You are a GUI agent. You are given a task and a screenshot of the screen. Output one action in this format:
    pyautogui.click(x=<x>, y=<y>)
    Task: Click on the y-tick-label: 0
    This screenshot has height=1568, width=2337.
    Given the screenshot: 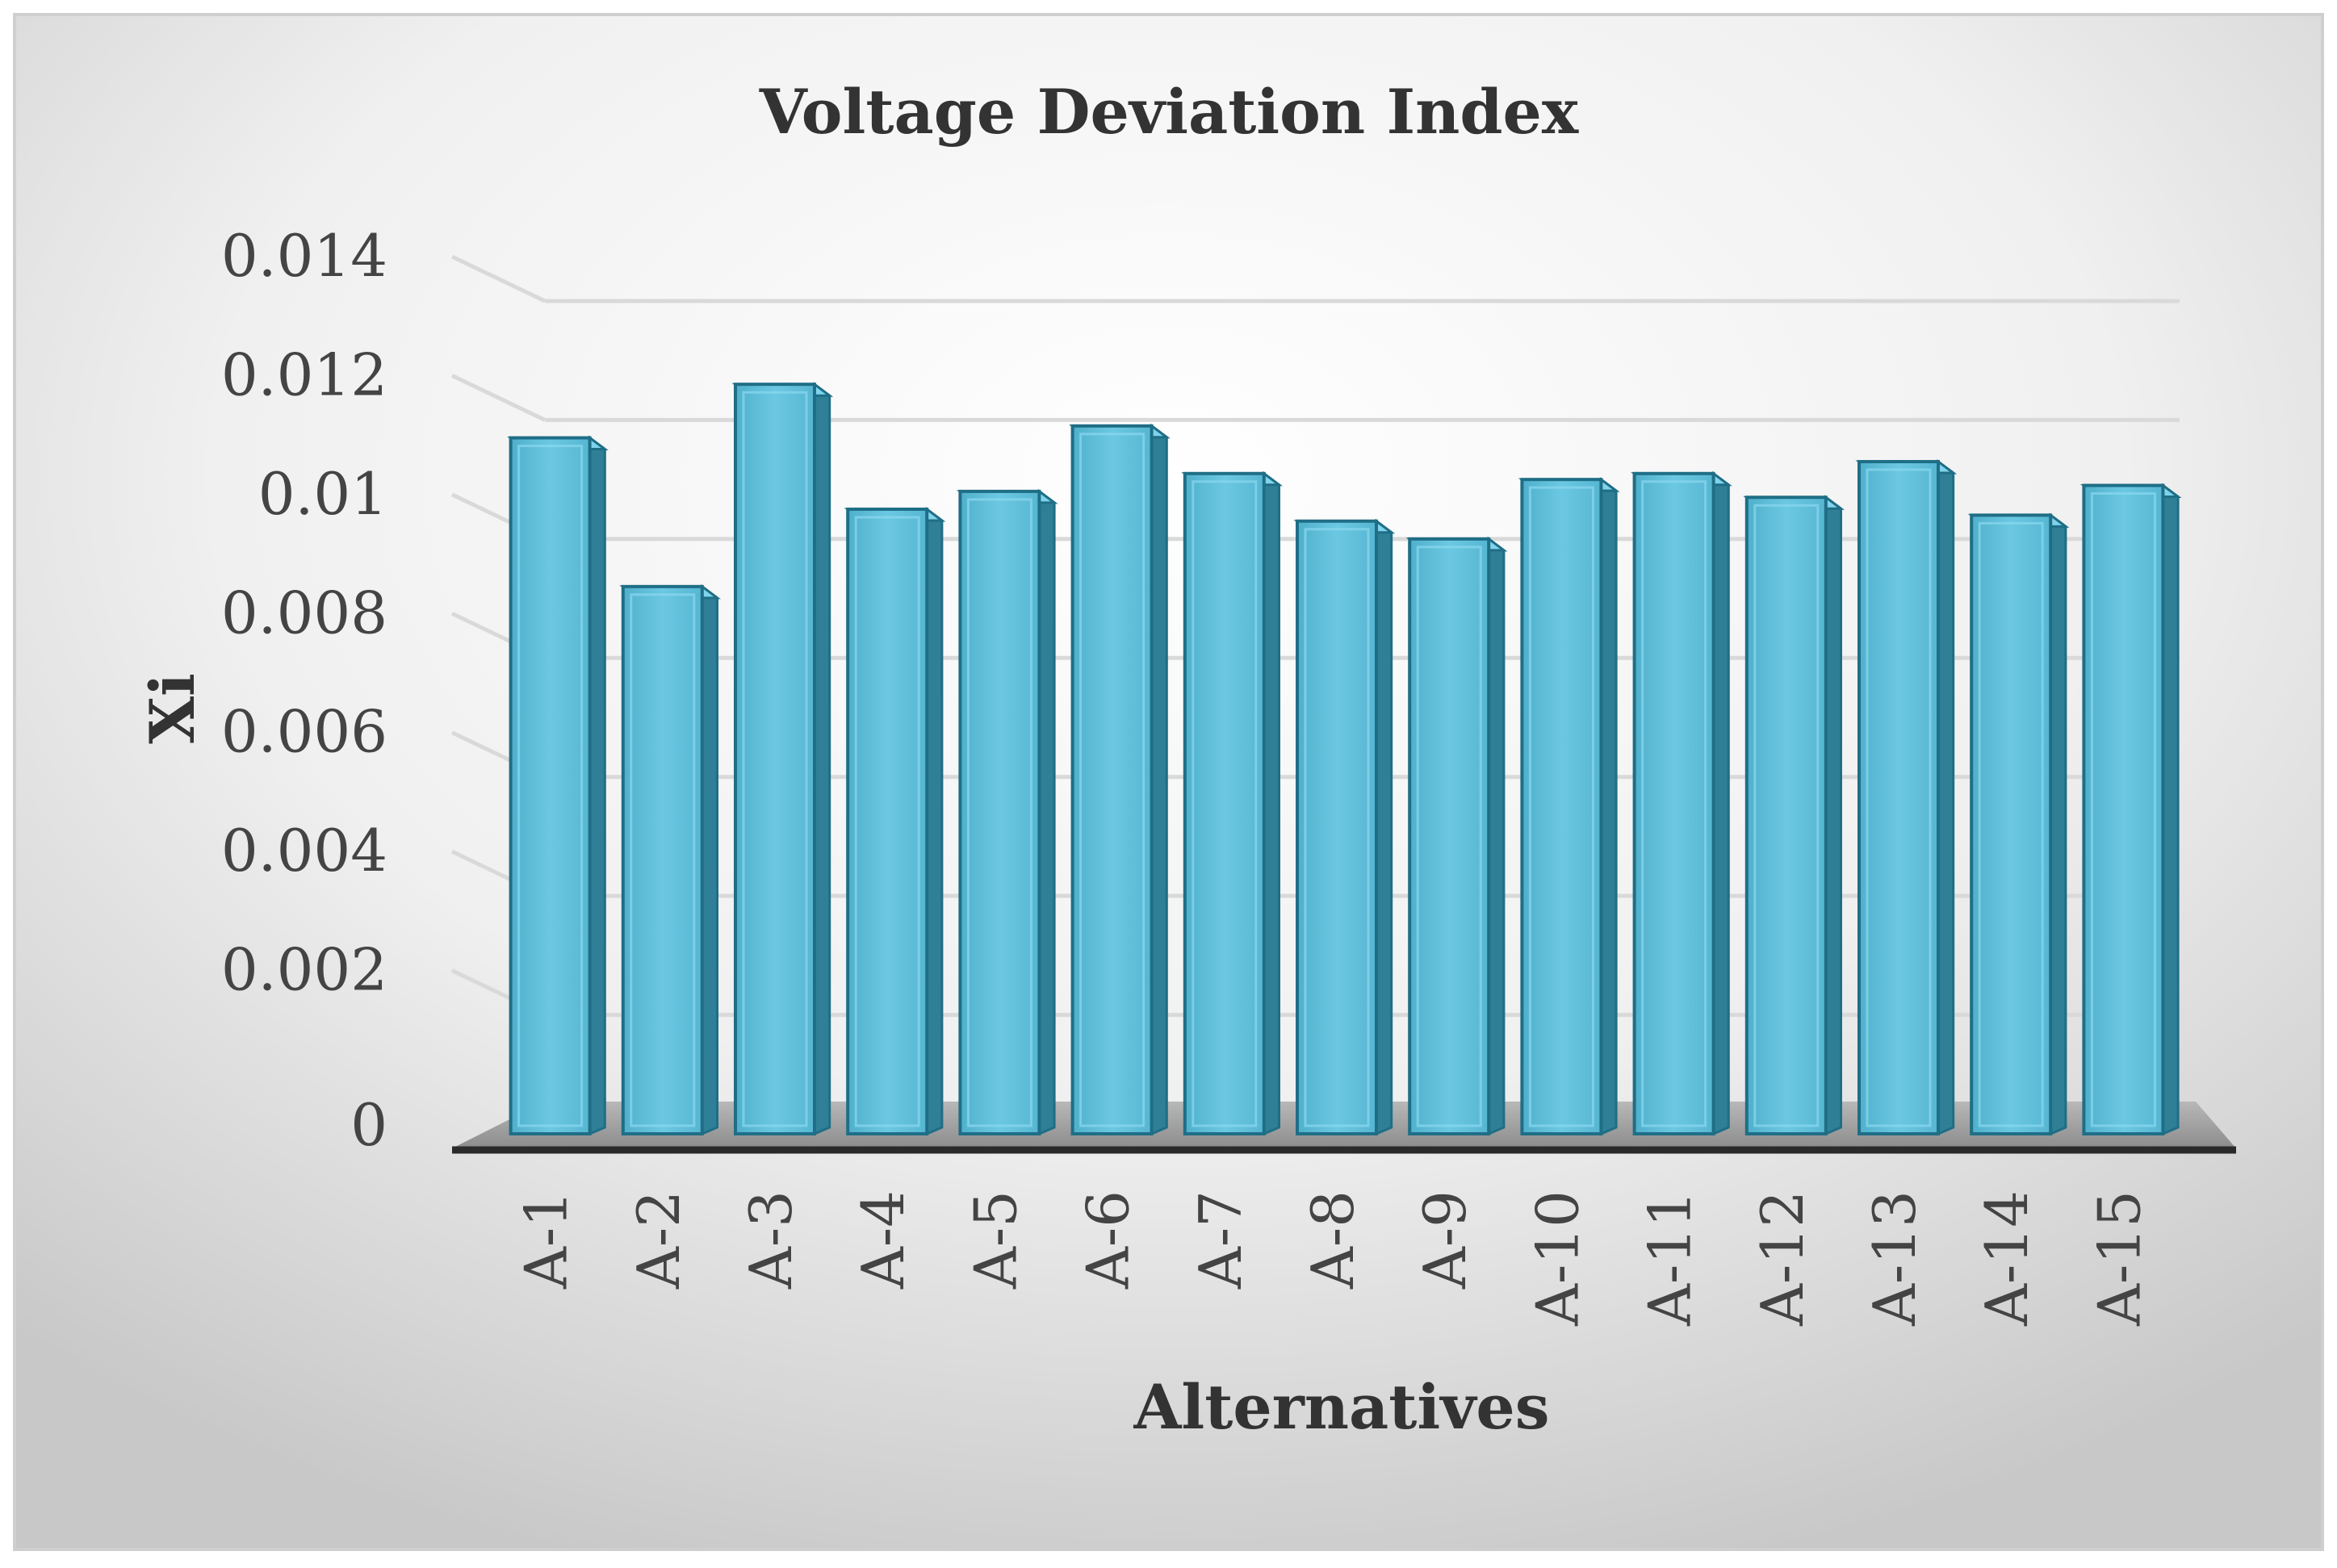 What is the action you would take?
    pyautogui.click(x=368, y=1125)
    